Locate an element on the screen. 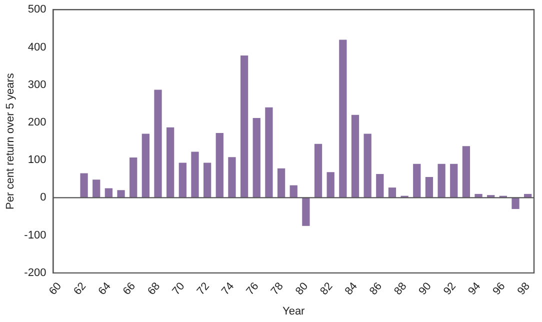 Image resolution: width=542 pixels, height=322 pixels. x-tick-label: 92 is located at coordinates (449, 289).